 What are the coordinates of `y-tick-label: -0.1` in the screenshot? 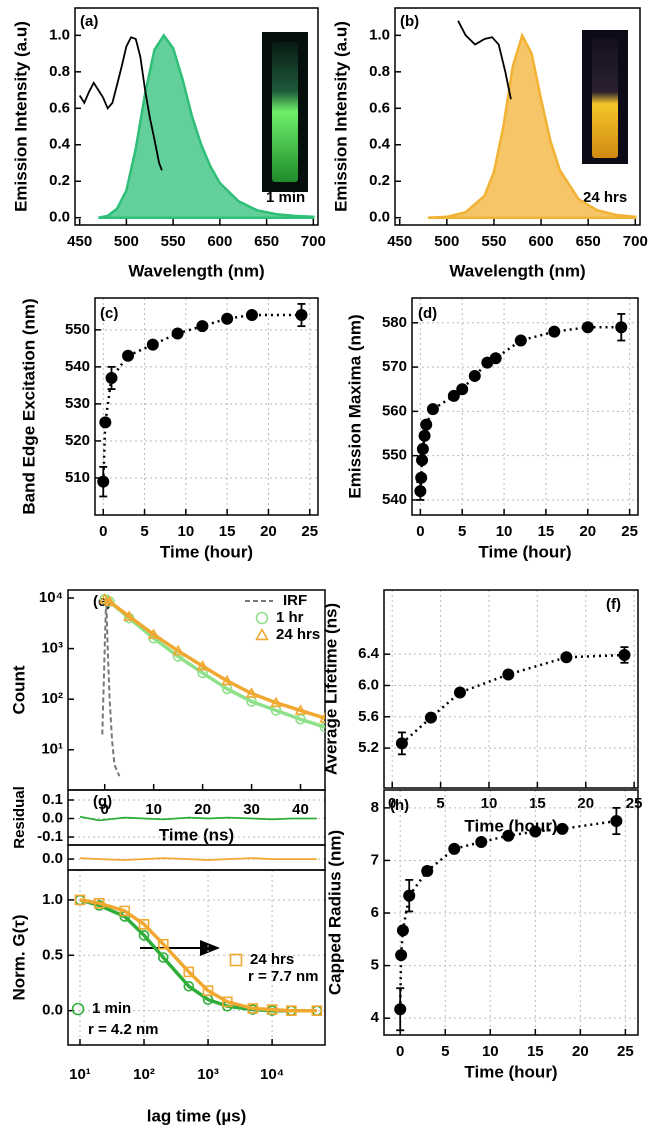 It's located at (50, 836).